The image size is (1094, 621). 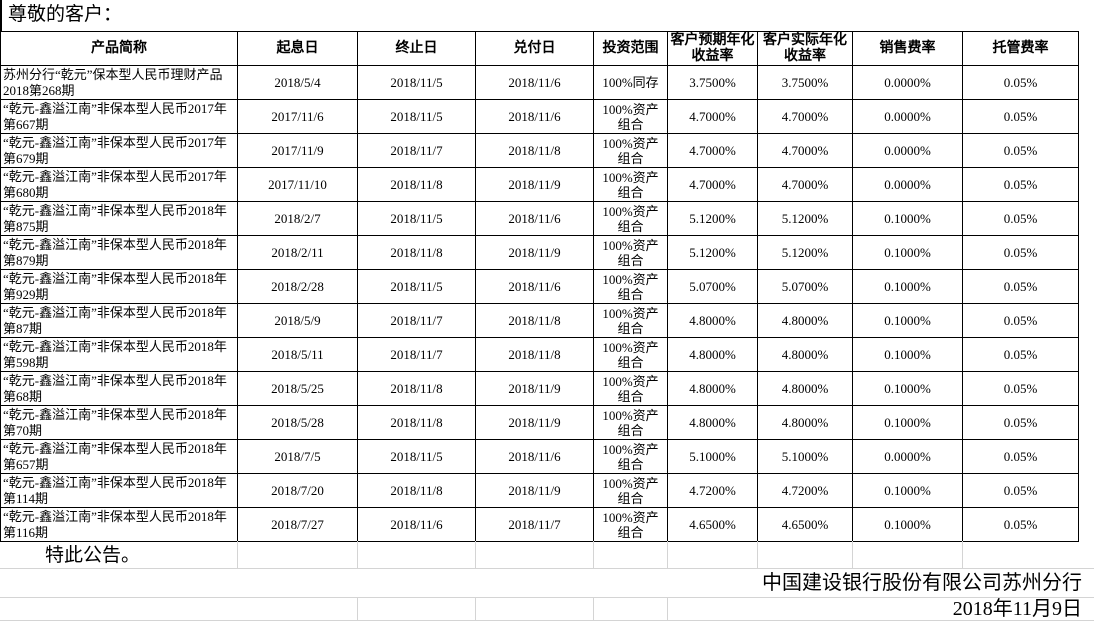 What do you see at coordinates (297, 286) in the screenshot?
I see `value-date-cell: 2018/2/28` at bounding box center [297, 286].